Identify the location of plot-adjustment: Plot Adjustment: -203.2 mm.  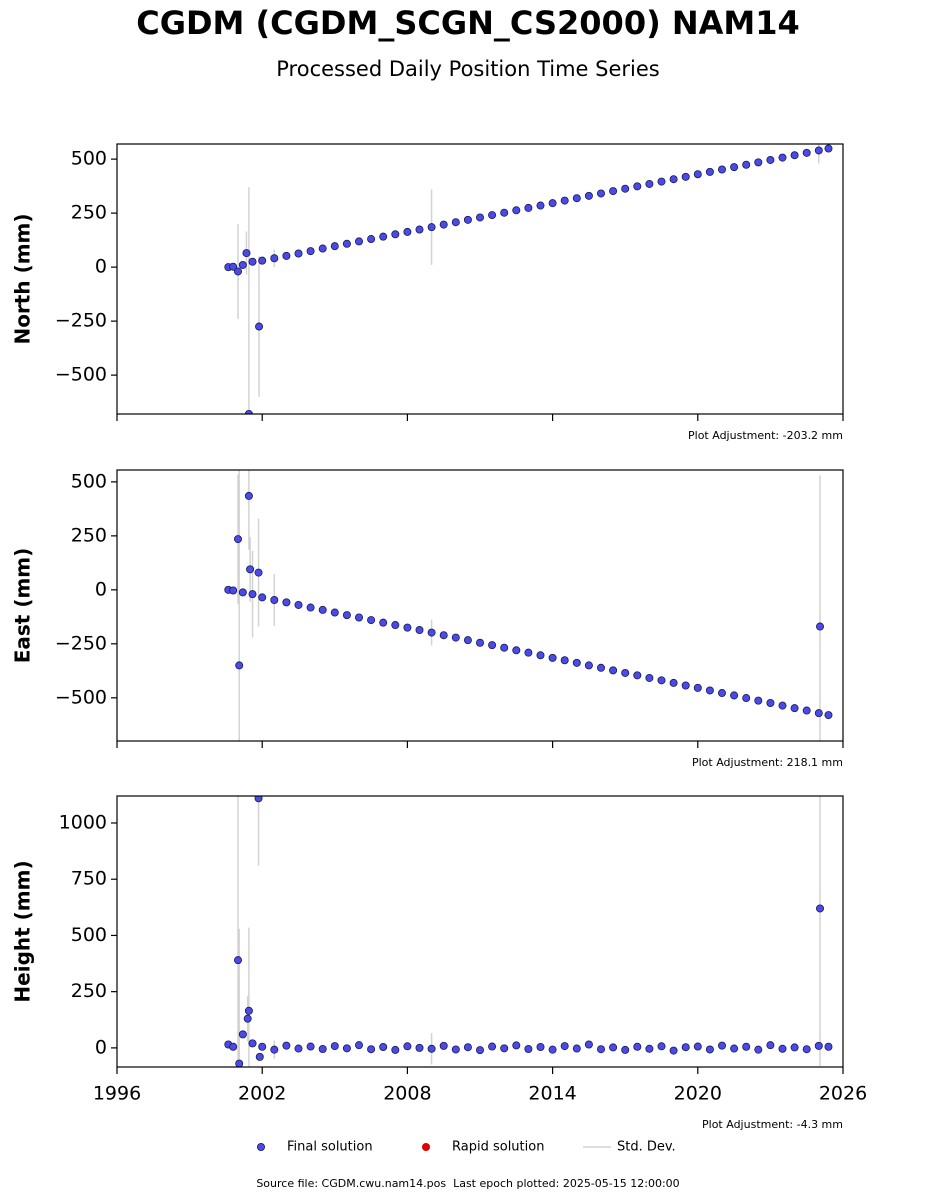
(765, 435).